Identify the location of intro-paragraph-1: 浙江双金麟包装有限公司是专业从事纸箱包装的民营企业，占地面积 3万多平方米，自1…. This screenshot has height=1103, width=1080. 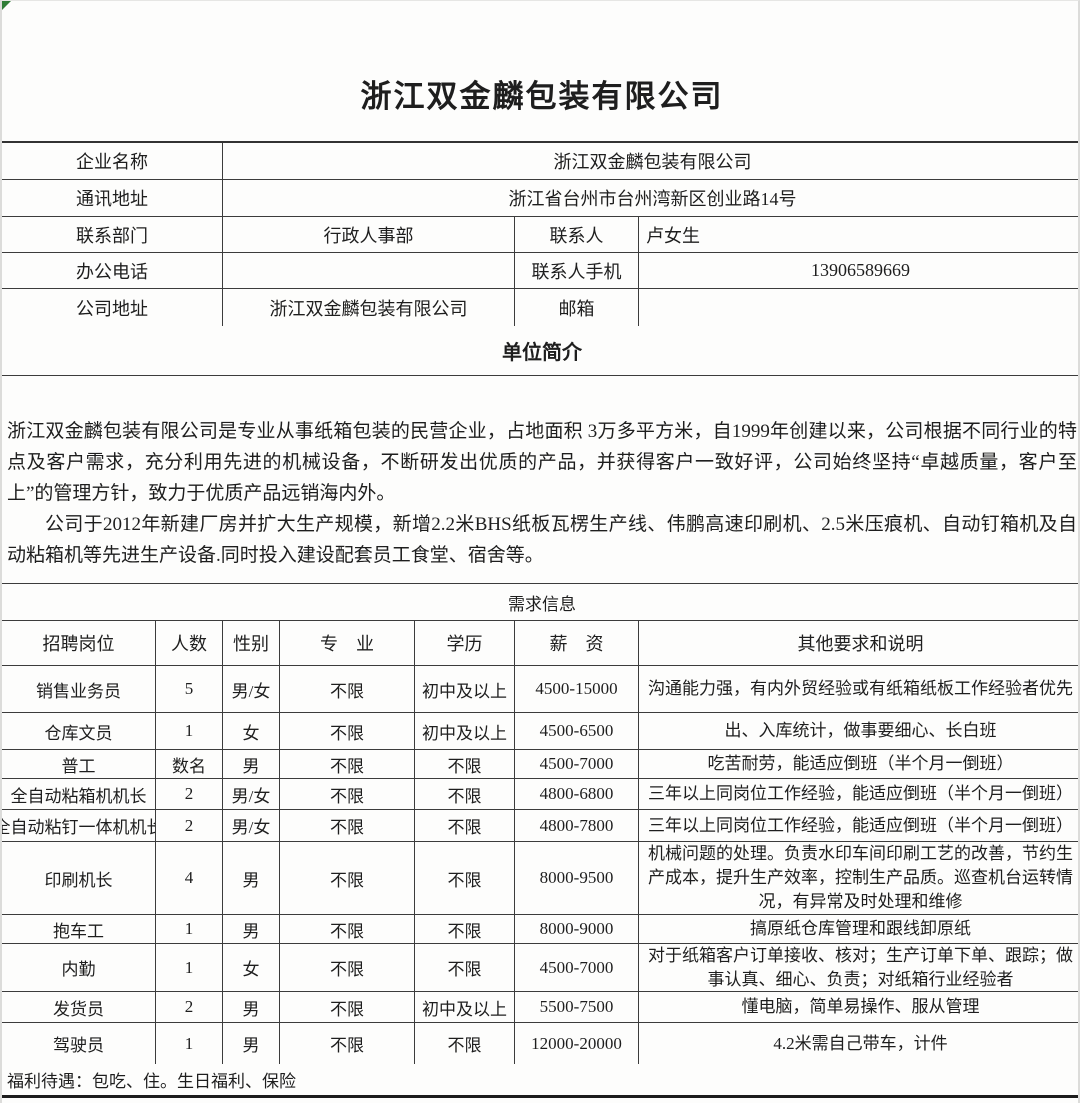
(542, 462).